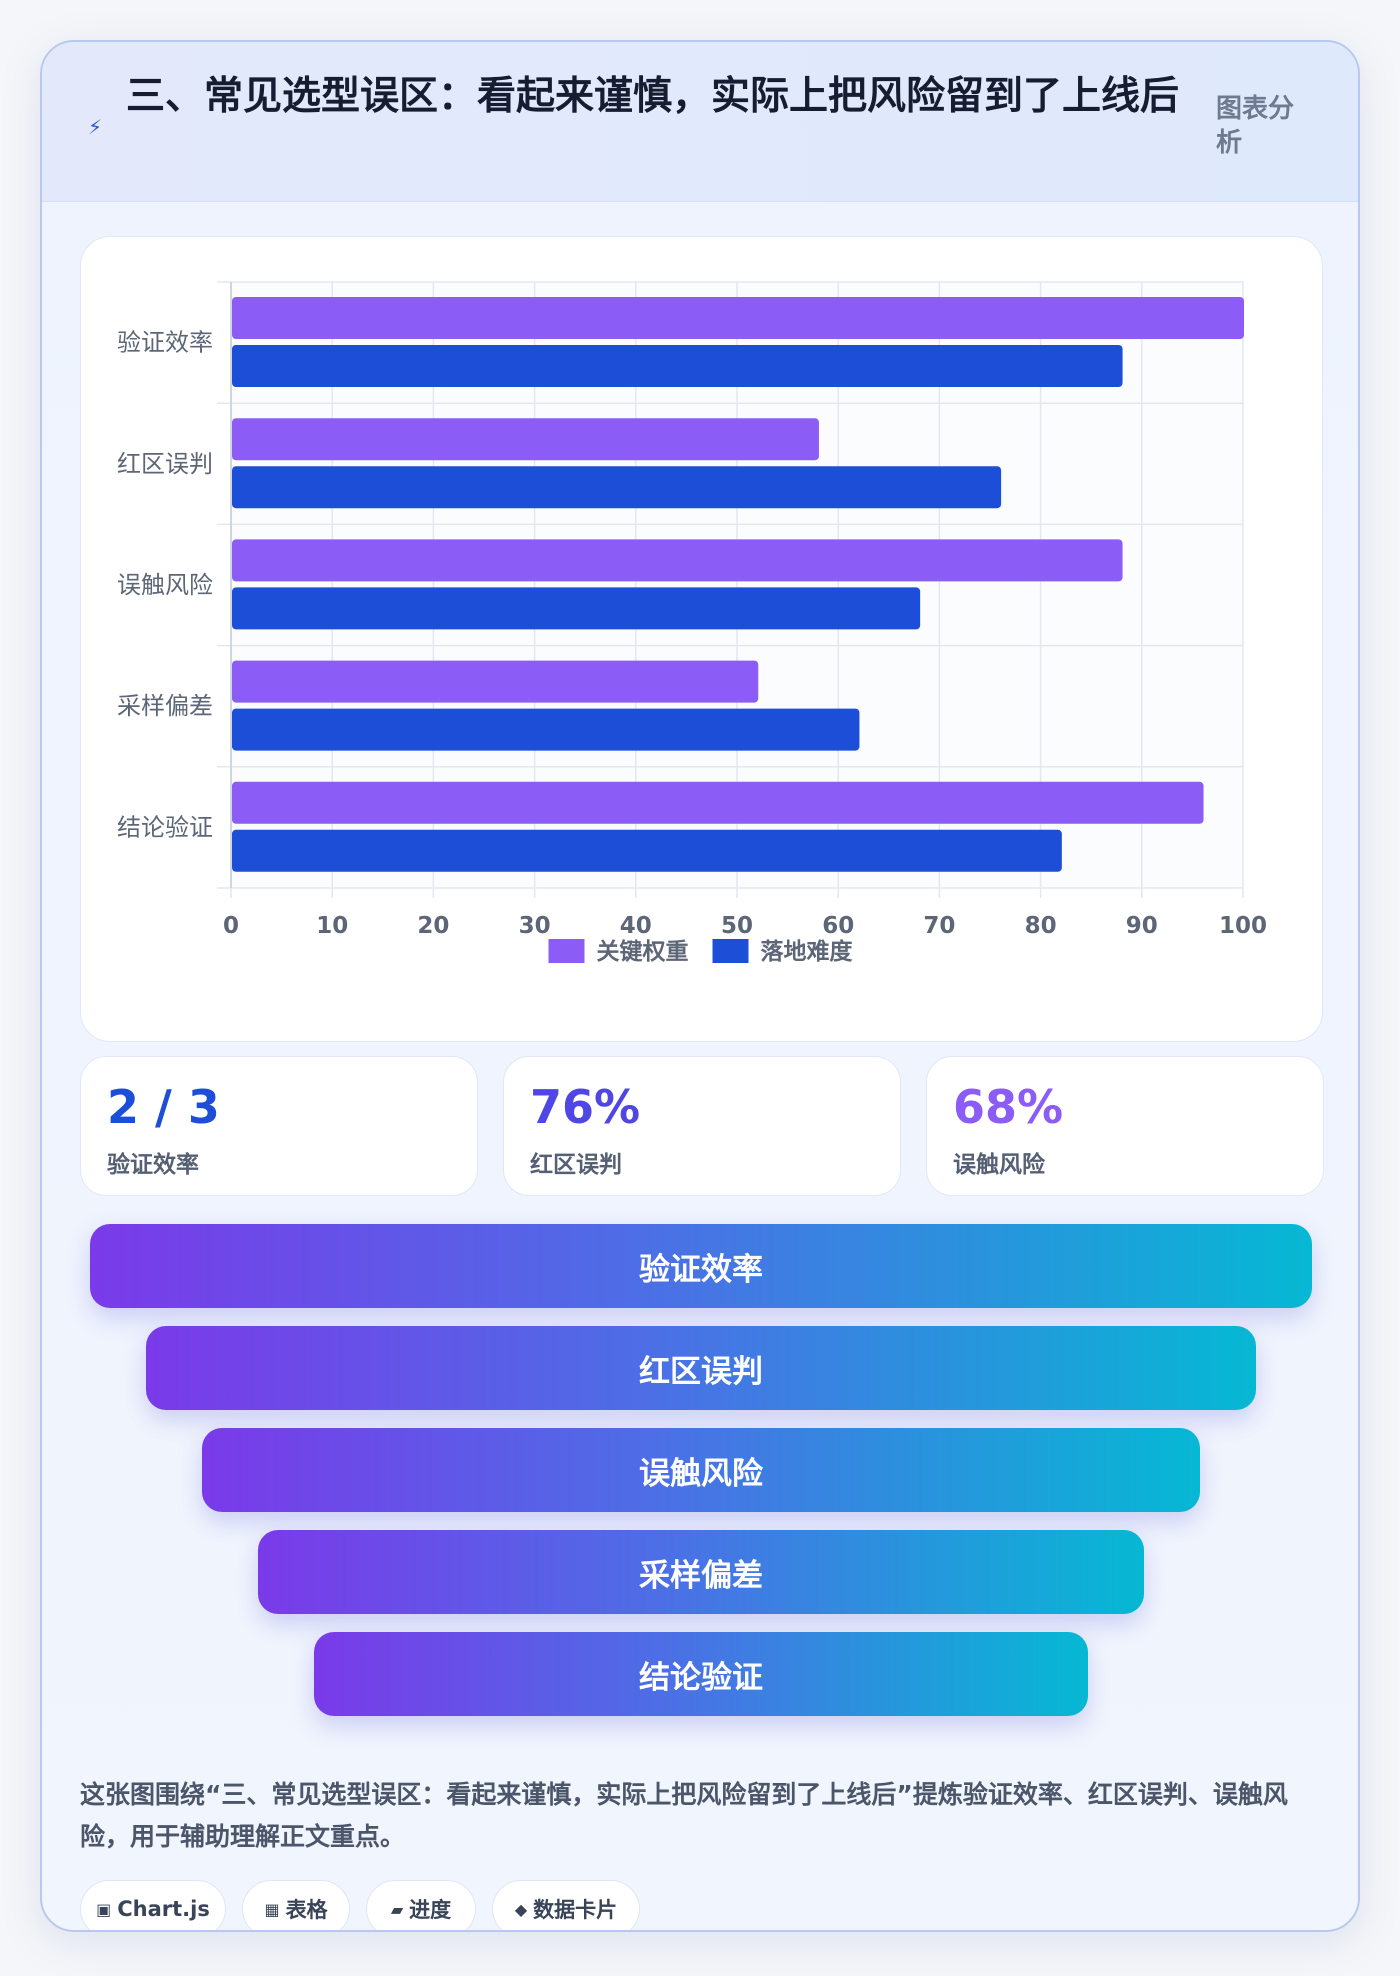 This screenshot has height=1976, width=1400. What do you see at coordinates (165, 827) in the screenshot?
I see `y-category-label: 结论验证` at bounding box center [165, 827].